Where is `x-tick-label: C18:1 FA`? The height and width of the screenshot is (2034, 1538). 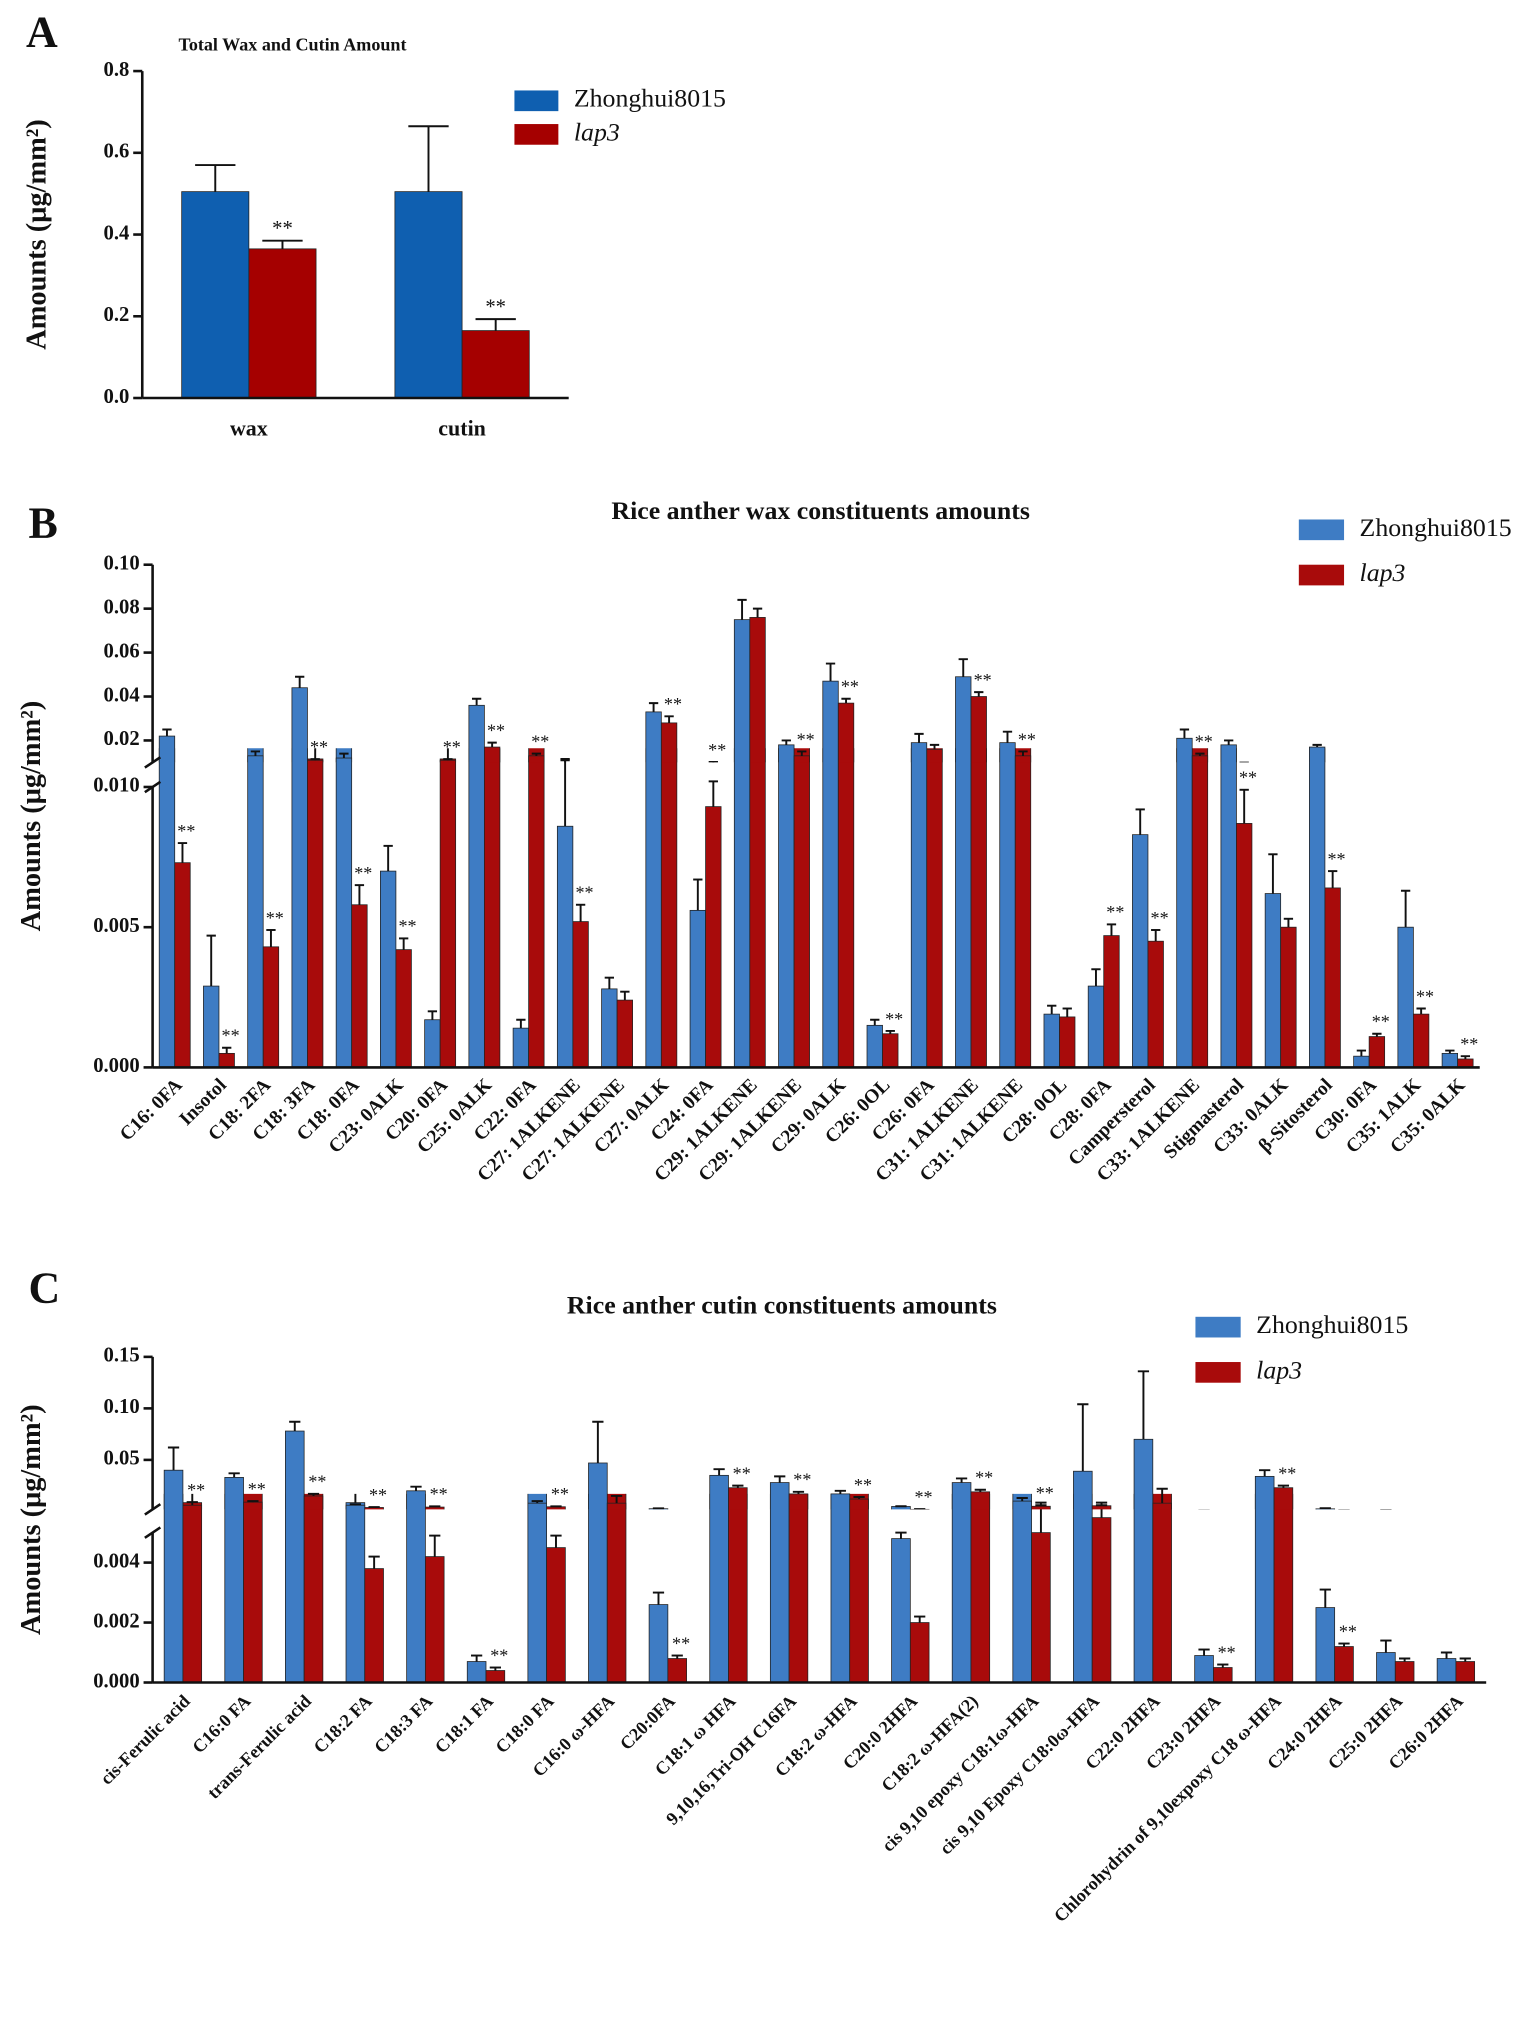
x-tick-label: C18:1 FA is located at coordinates (464, 1724).